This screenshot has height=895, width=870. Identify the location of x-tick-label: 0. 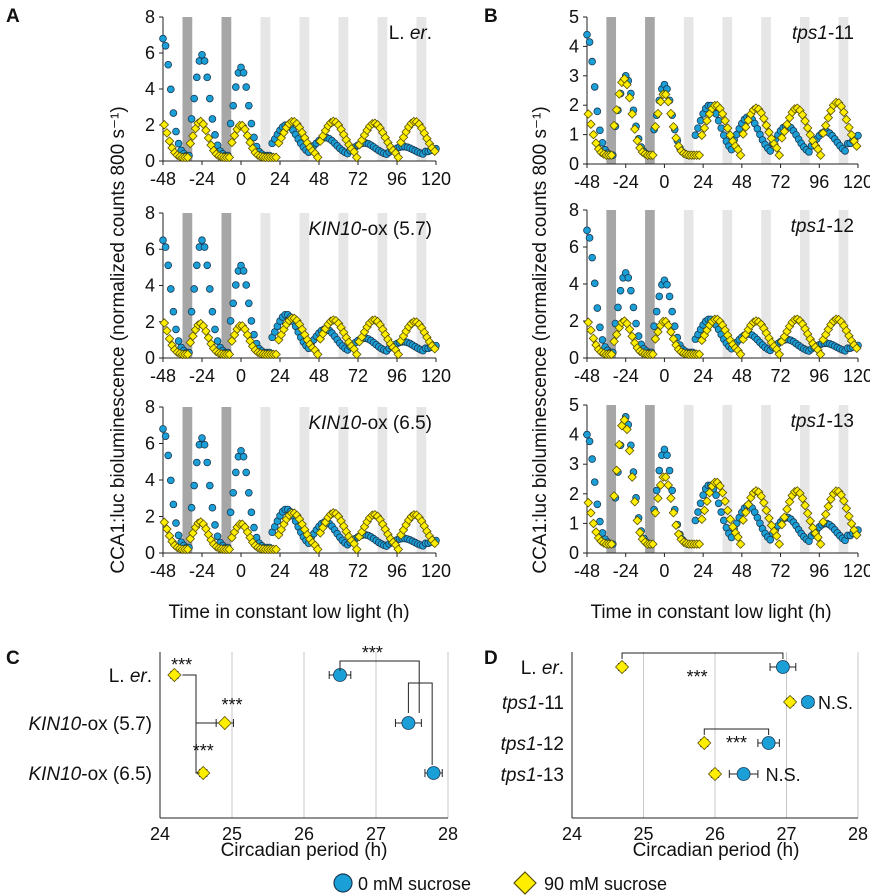
(664, 571).